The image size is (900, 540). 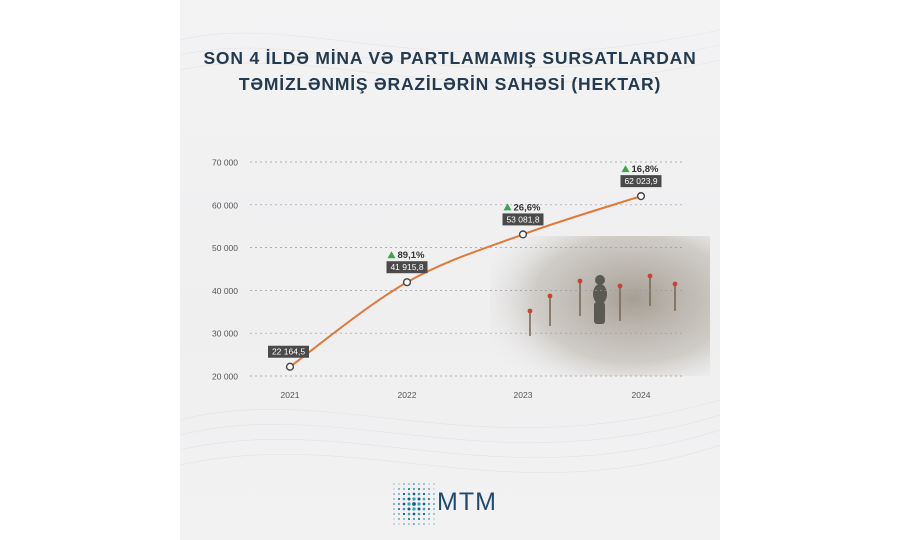 I want to click on y-tick-label: 30 000, so click(x=225, y=334).